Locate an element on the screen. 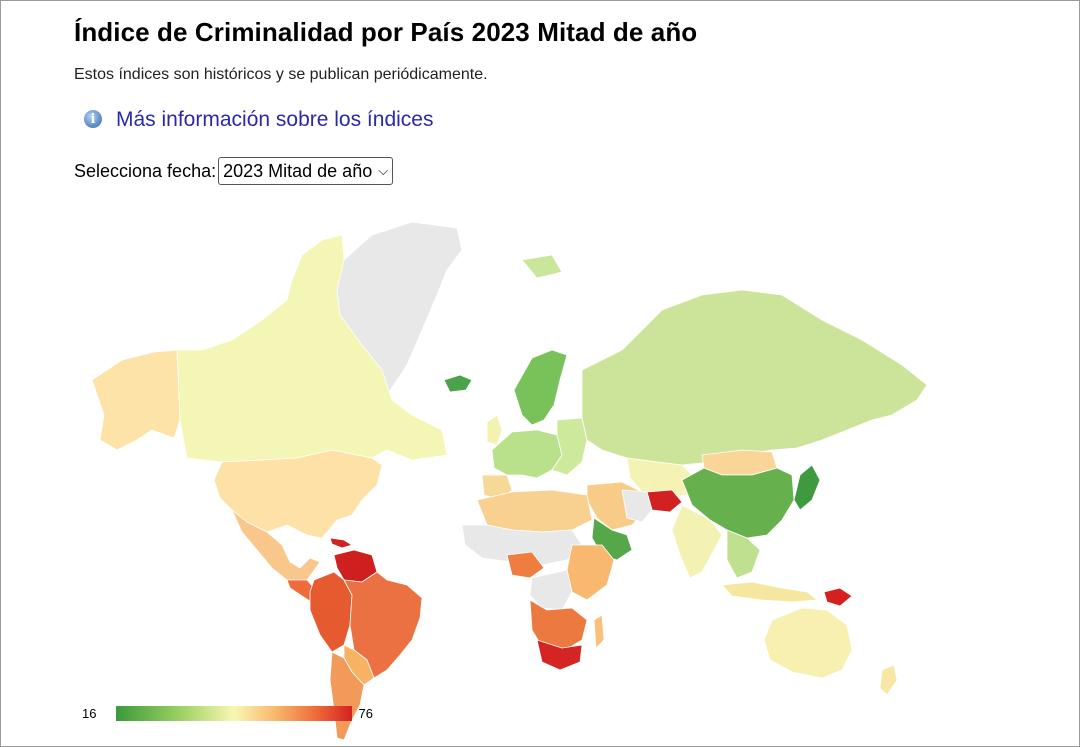  map-region-iceland is located at coordinates (458, 383).